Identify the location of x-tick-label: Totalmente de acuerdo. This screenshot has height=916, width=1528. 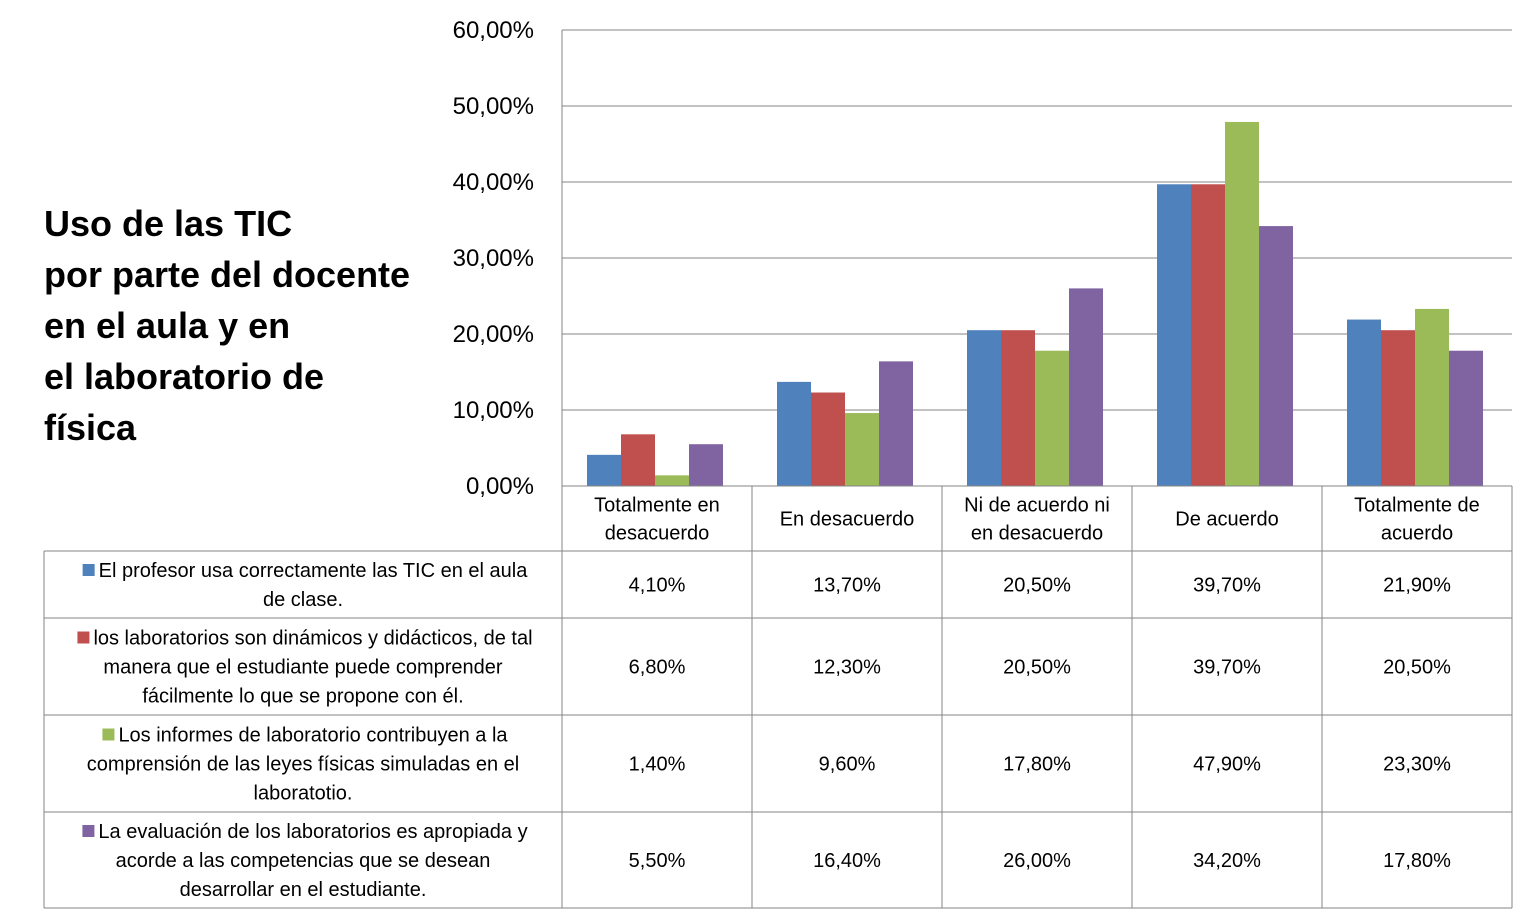
(1417, 520).